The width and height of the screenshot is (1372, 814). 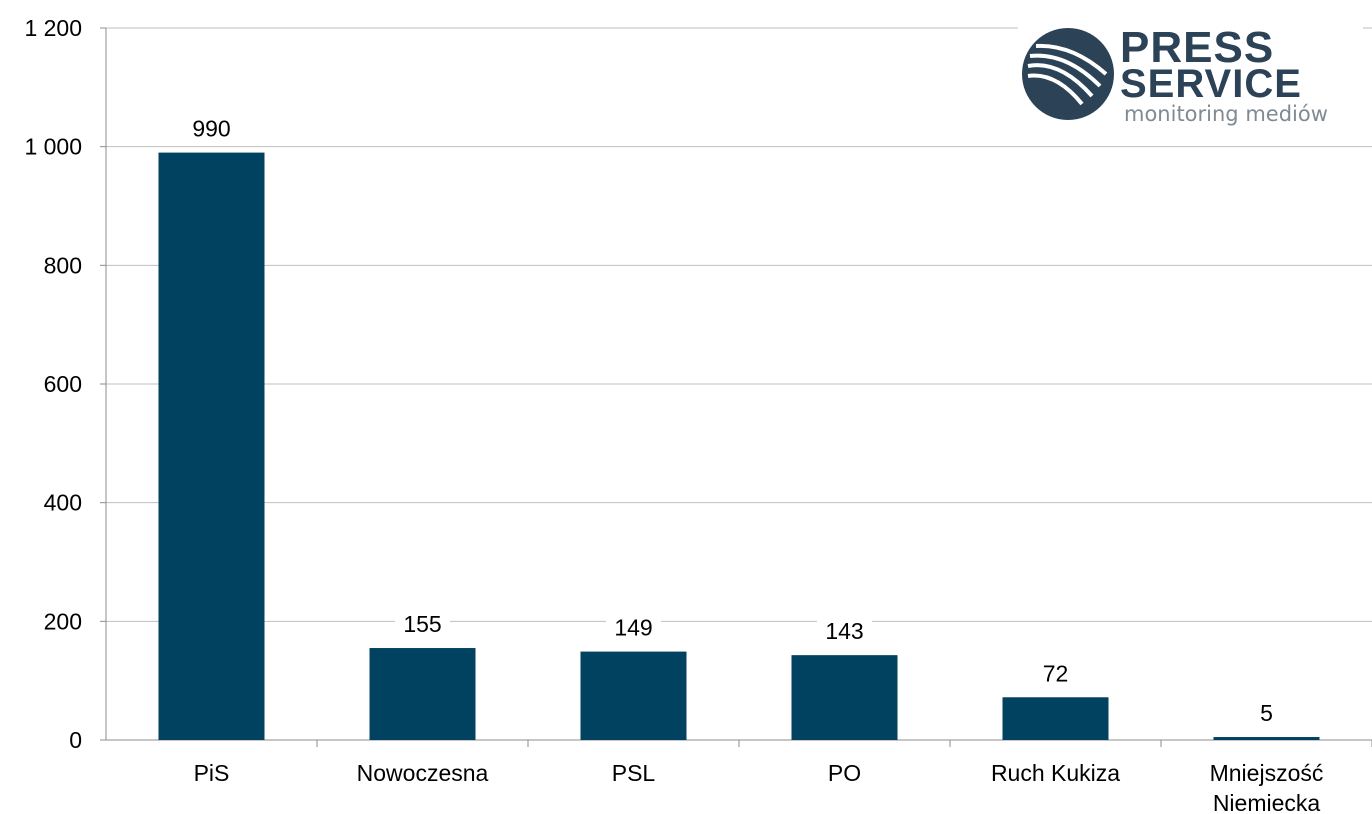 I want to click on x-tick-label-line: Ruch Kukiza, so click(x=1055, y=773).